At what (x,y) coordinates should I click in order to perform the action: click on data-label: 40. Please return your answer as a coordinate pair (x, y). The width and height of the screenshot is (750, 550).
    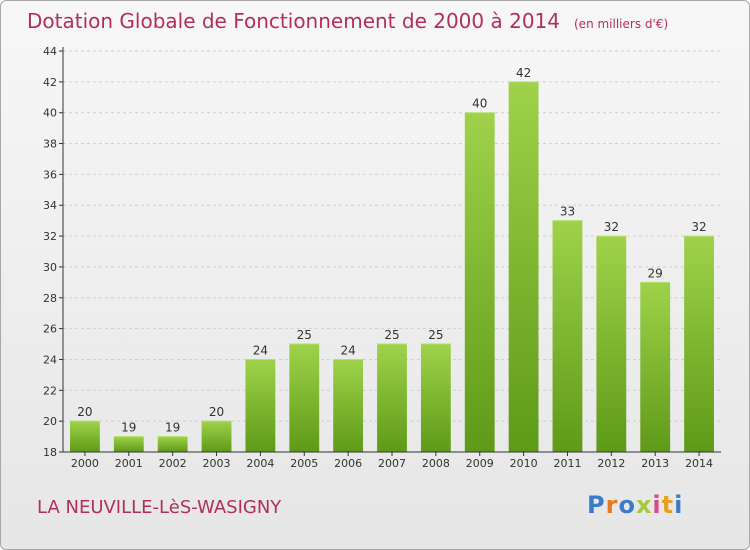
    Looking at the image, I should click on (479, 104).